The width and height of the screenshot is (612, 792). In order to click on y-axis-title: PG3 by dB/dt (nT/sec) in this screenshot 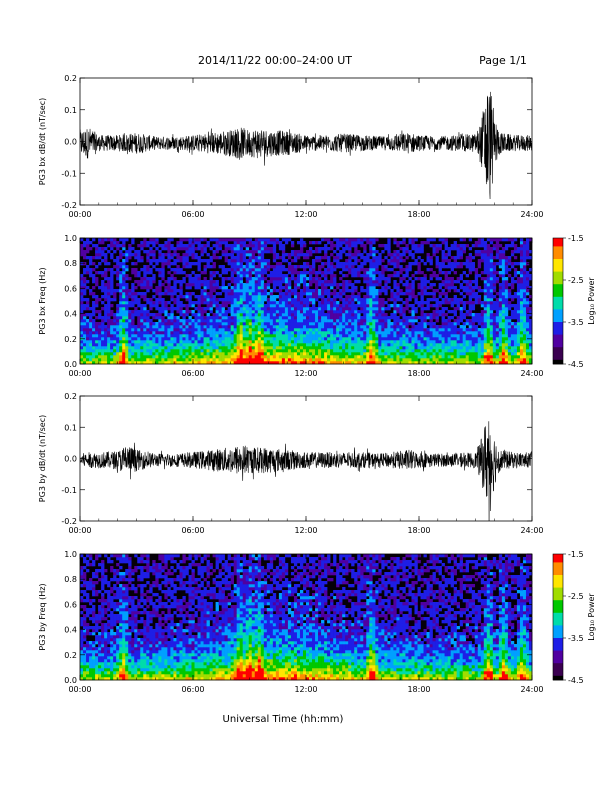, I will do `click(42, 458)`.